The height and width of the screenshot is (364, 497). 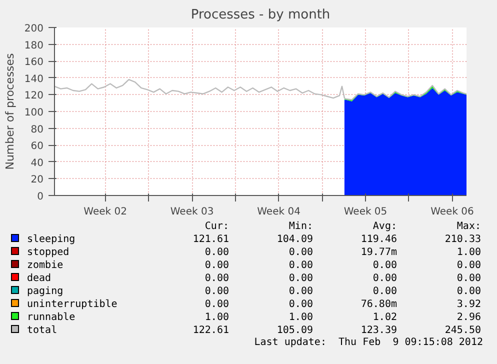 What do you see at coordinates (34, 79) in the screenshot?
I see `y-tick-label: 140` at bounding box center [34, 79].